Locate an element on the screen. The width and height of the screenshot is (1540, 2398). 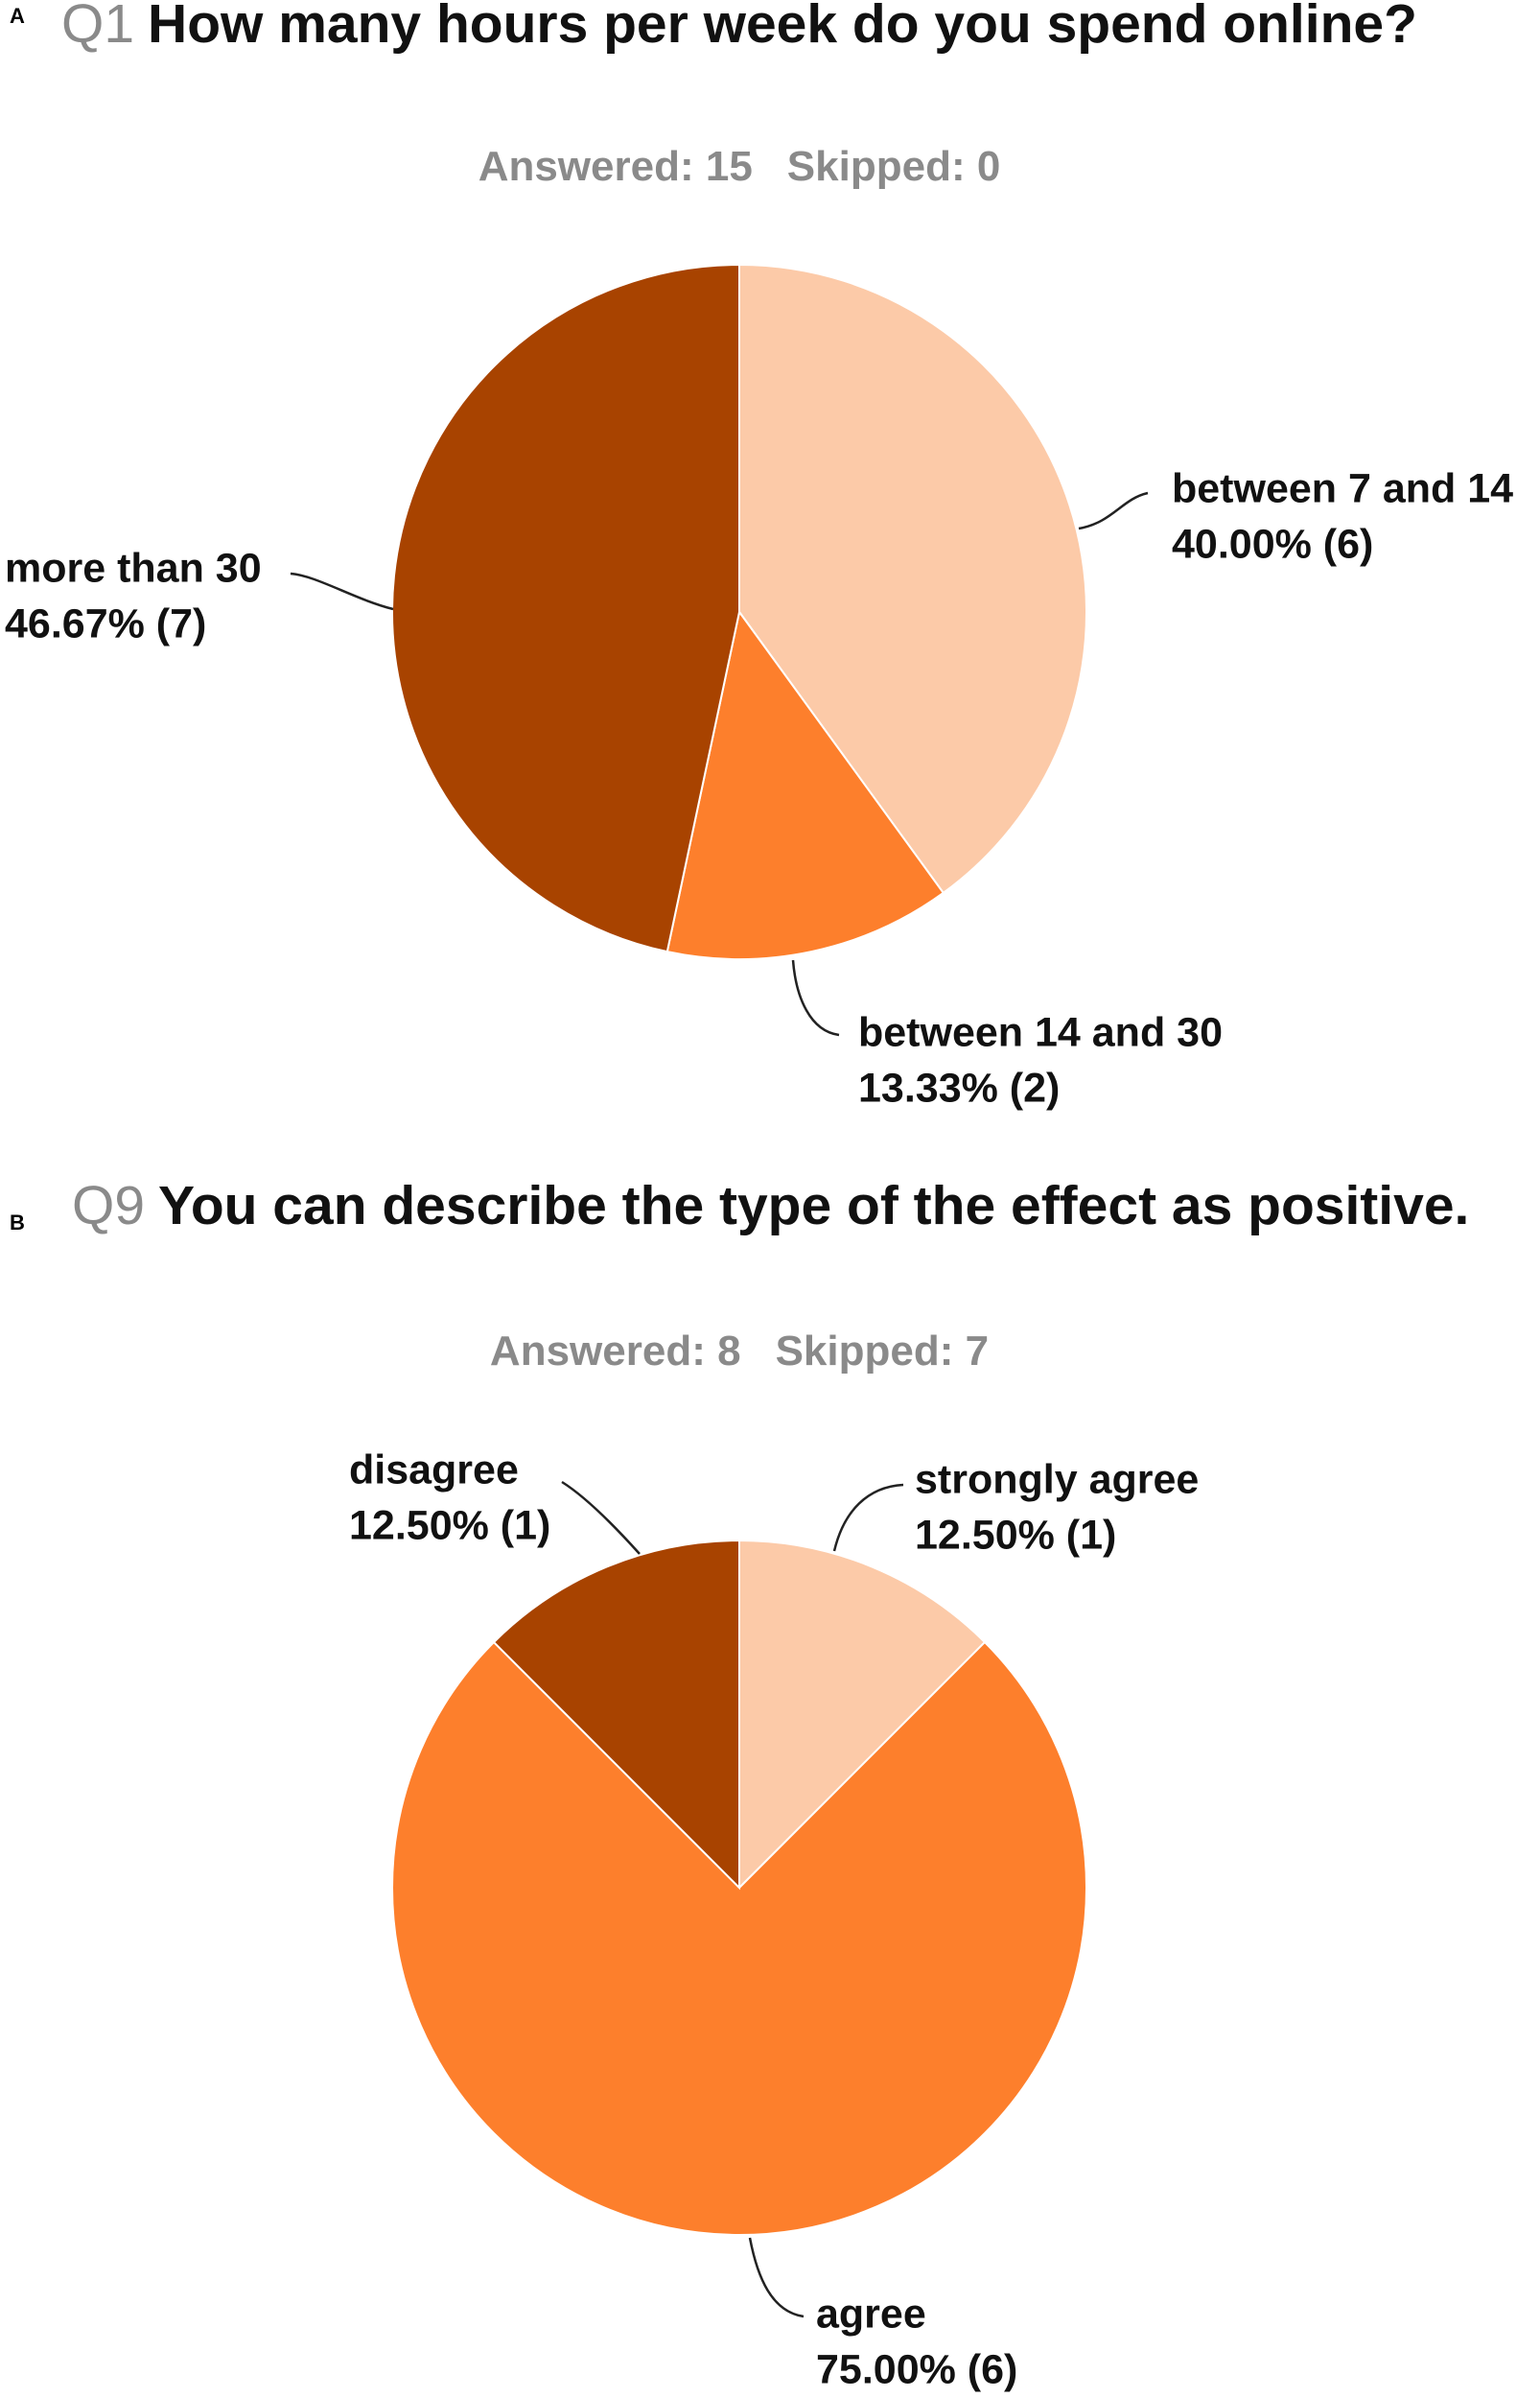
question-number: Q1 is located at coordinates (97, 28).